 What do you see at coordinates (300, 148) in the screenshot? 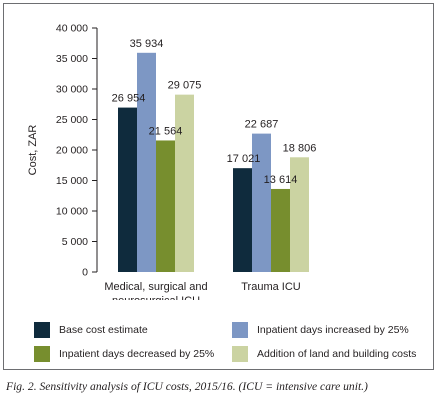
I see `data-label: 18 806` at bounding box center [300, 148].